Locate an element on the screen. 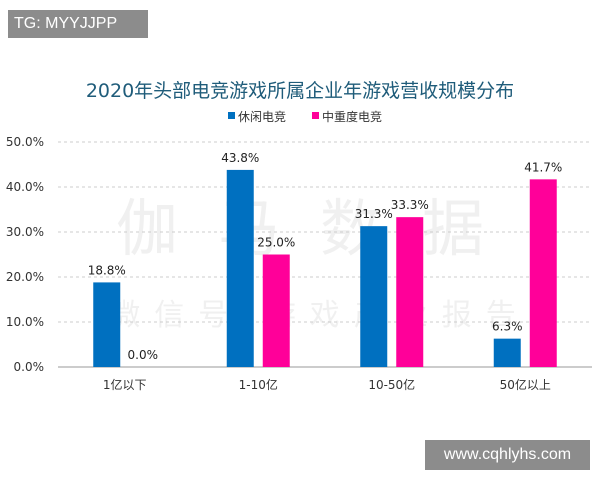 This screenshot has height=480, width=600. data-label: 31.3% is located at coordinates (374, 214).